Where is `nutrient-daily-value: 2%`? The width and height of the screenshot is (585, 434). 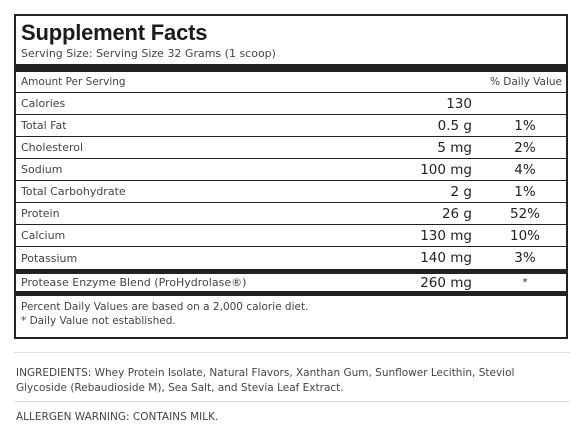 nutrient-daily-value: 2% is located at coordinates (525, 147).